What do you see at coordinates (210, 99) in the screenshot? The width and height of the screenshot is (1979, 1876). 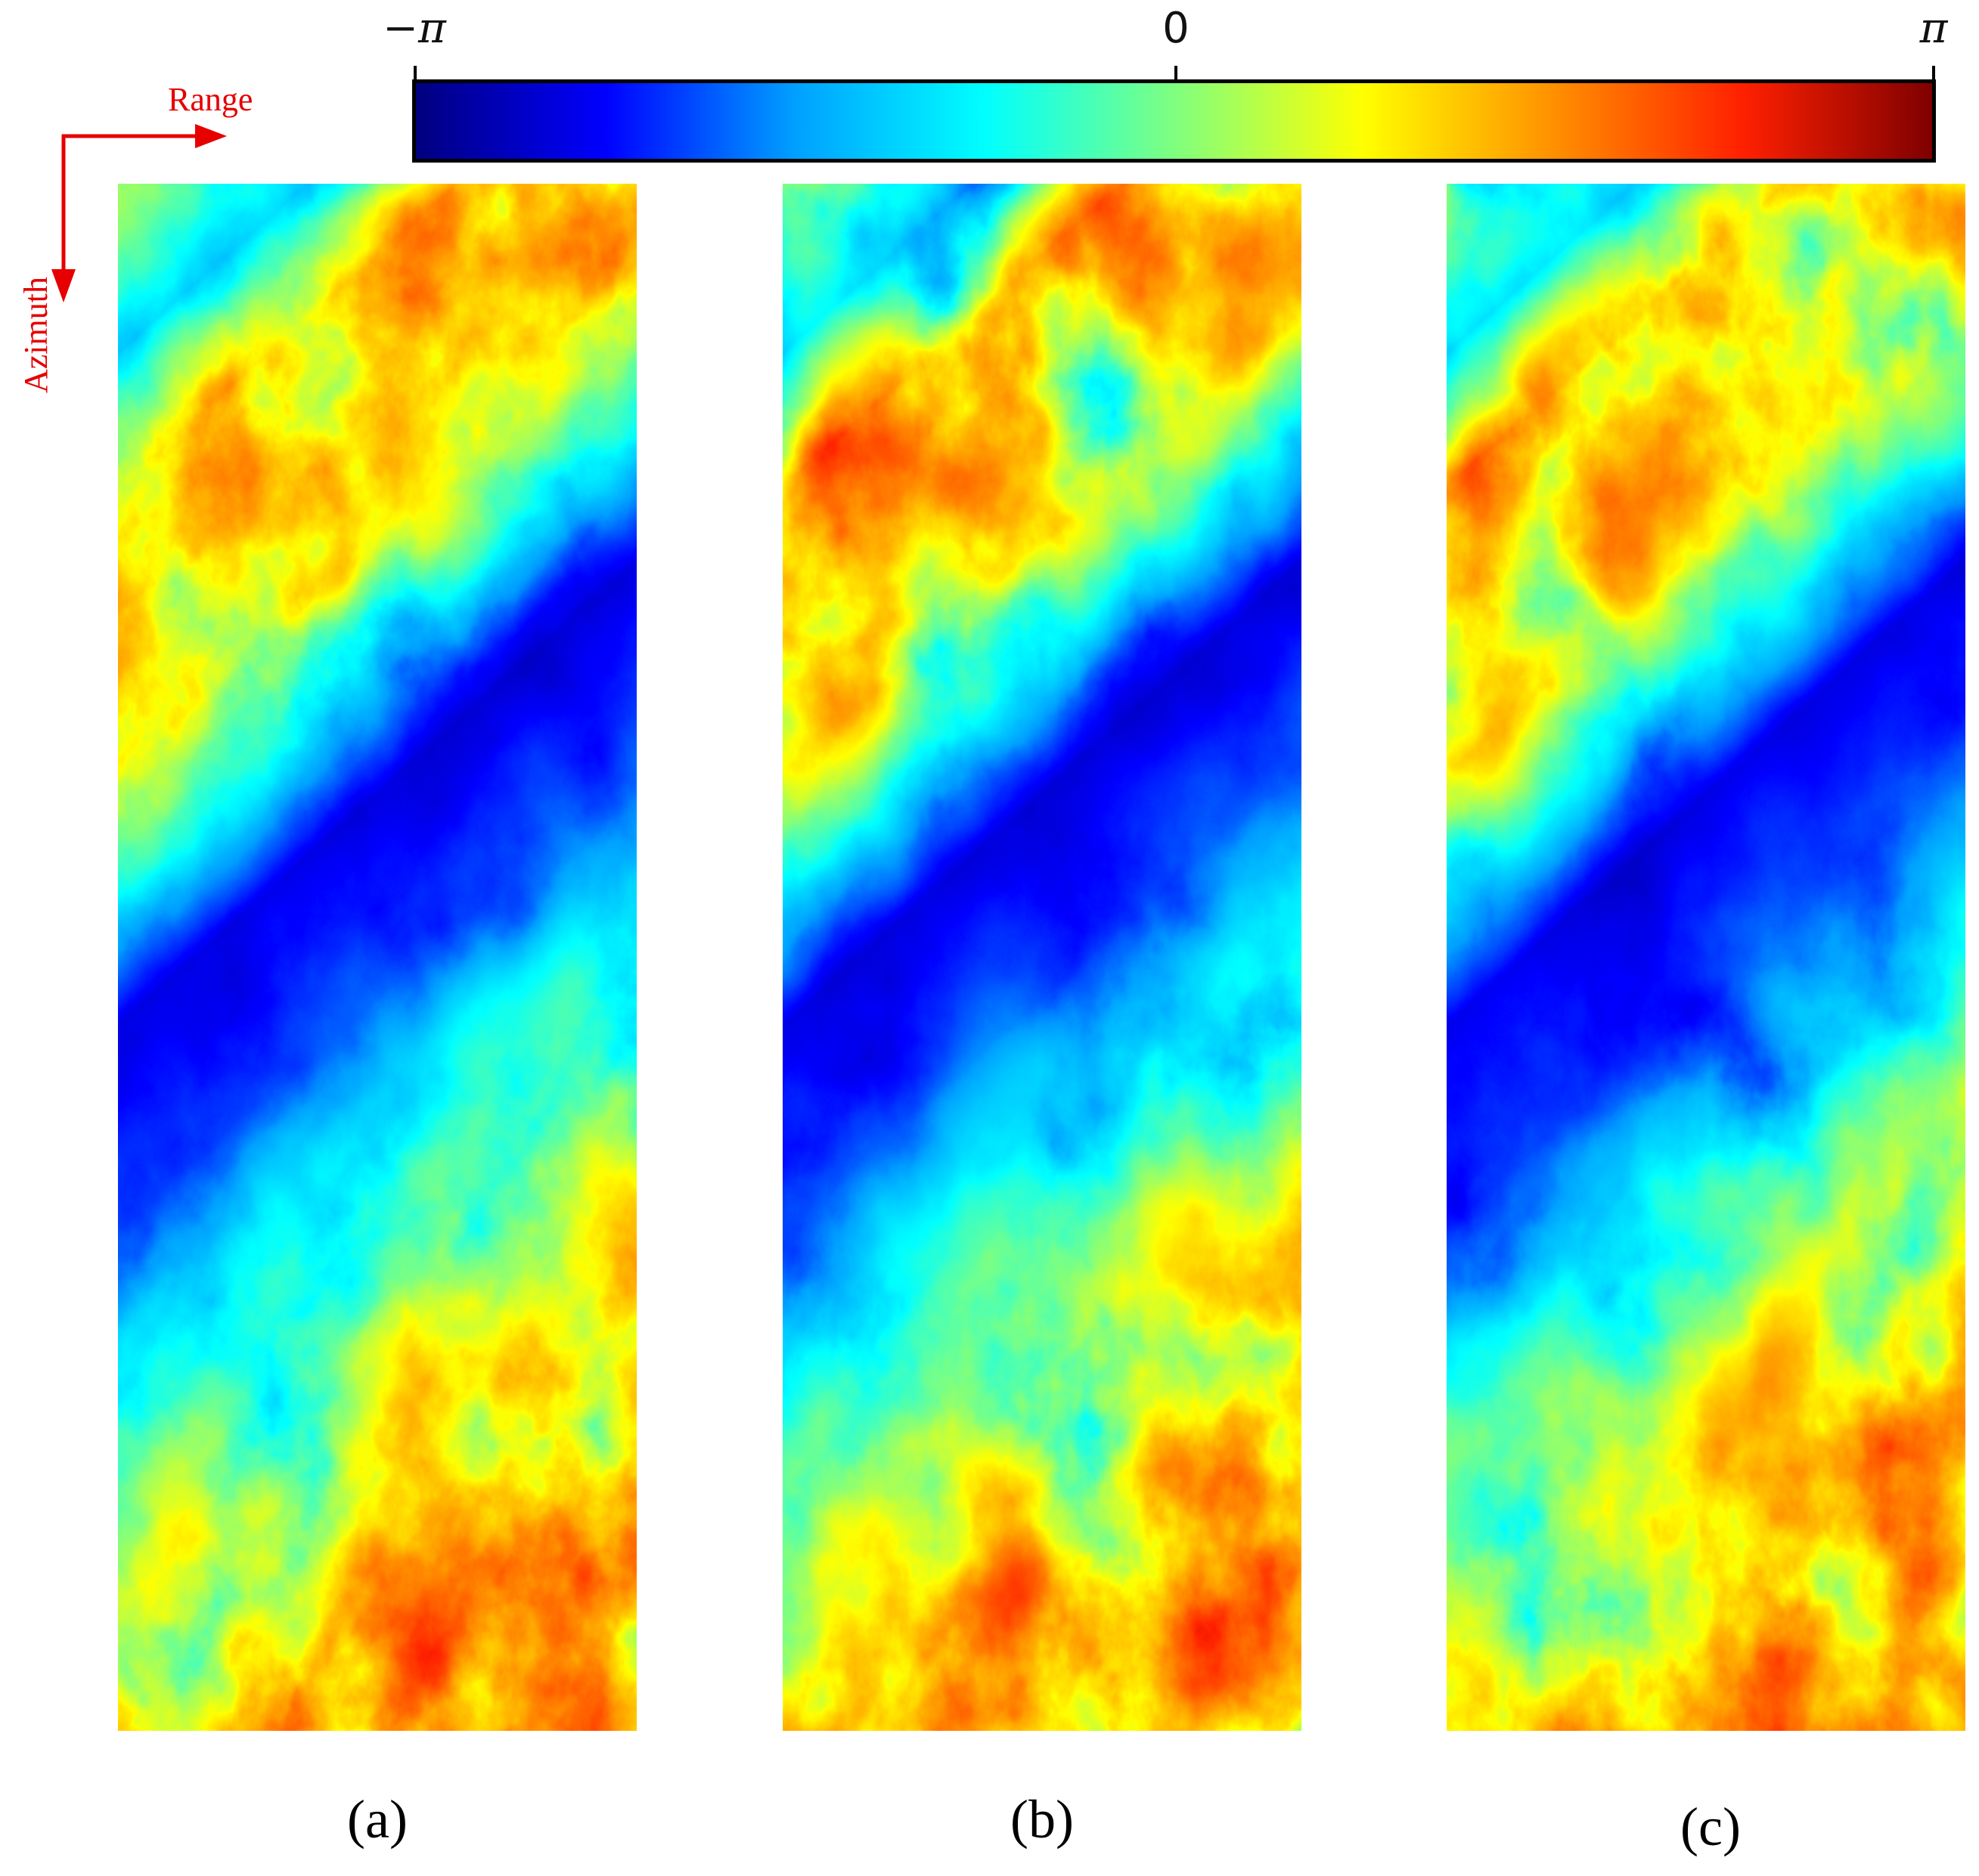 I see `range-label: Range` at bounding box center [210, 99].